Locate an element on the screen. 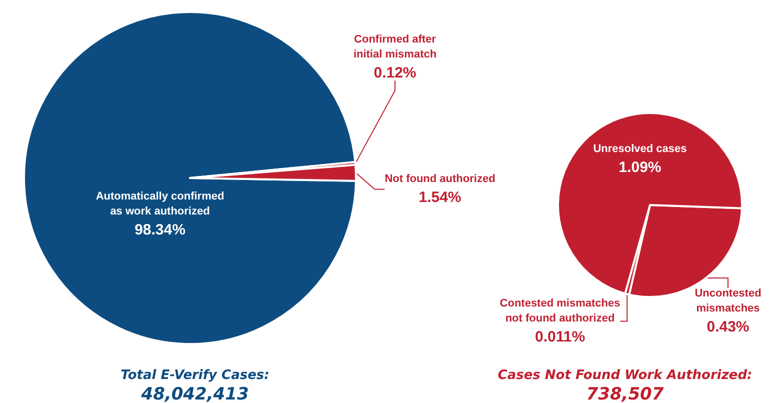 The width and height of the screenshot is (771, 403). data-label: 98.34% is located at coordinates (160, 230).